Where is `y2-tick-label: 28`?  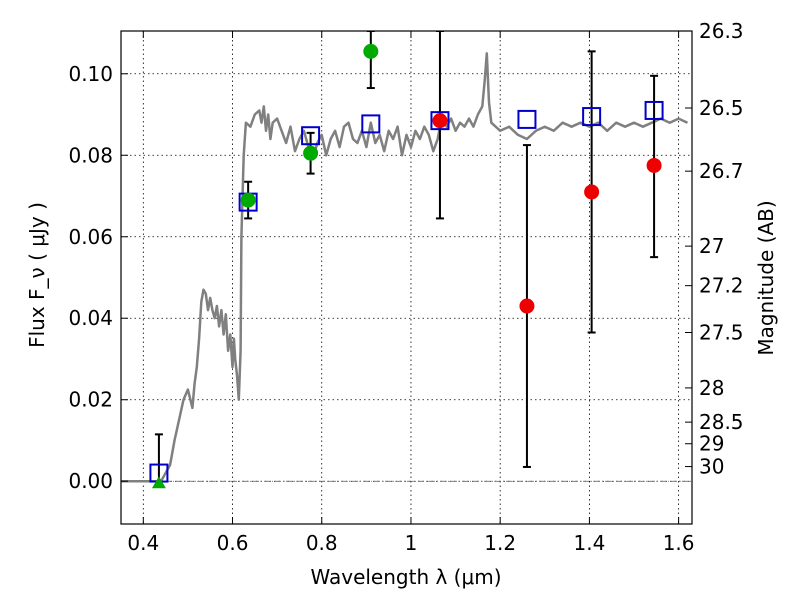
y2-tick-label: 28 is located at coordinates (711, 388).